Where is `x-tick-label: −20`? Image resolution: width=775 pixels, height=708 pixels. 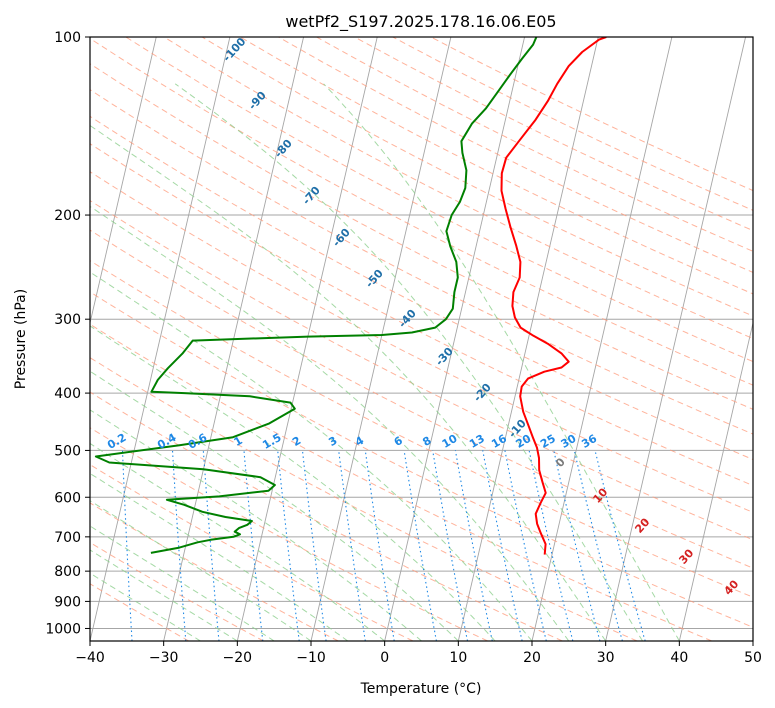 x-tick-label: −20 is located at coordinates (238, 658).